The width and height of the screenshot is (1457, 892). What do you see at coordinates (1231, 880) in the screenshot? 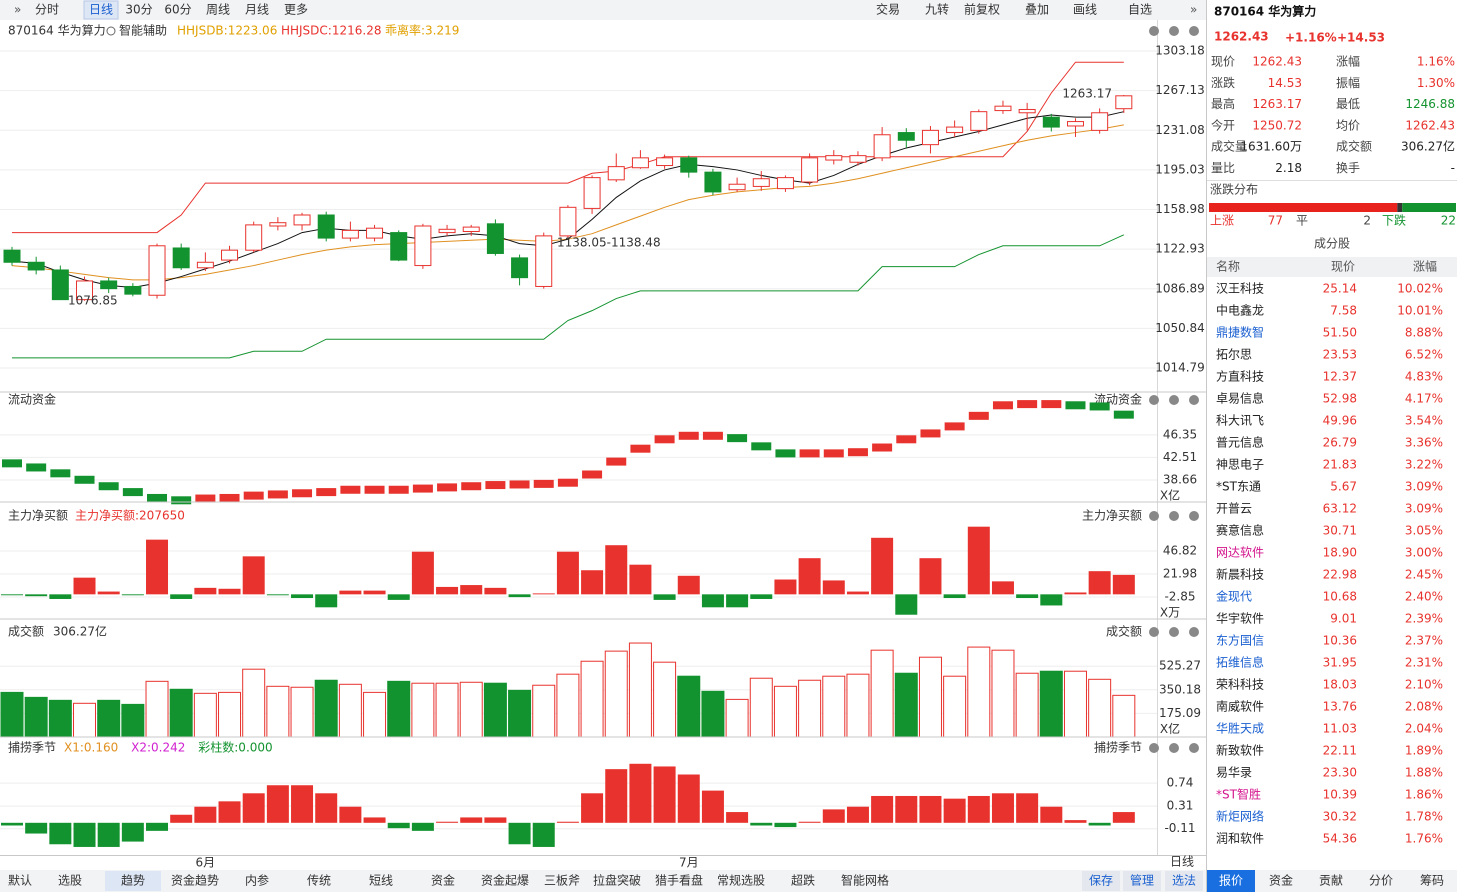
I see `side-tab: 报价` at bounding box center [1231, 880].